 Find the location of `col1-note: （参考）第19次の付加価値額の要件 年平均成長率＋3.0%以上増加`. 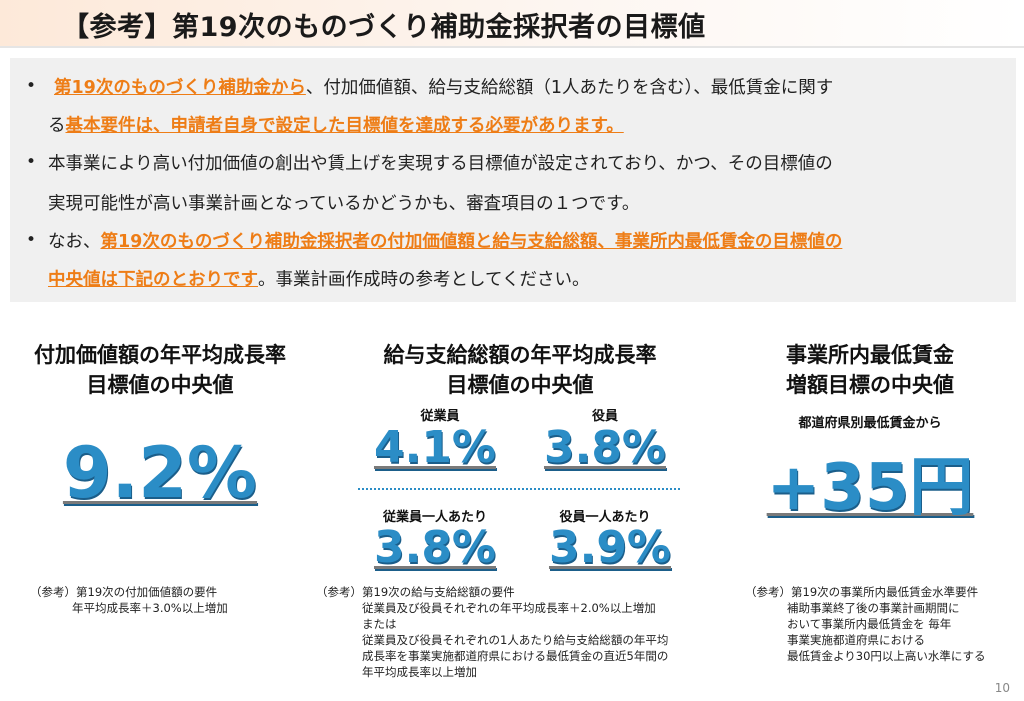

col1-note: （参考）第19次の付加価値額の要件 年平均成長率＋3.0%以上増加 is located at coordinates (129, 600).